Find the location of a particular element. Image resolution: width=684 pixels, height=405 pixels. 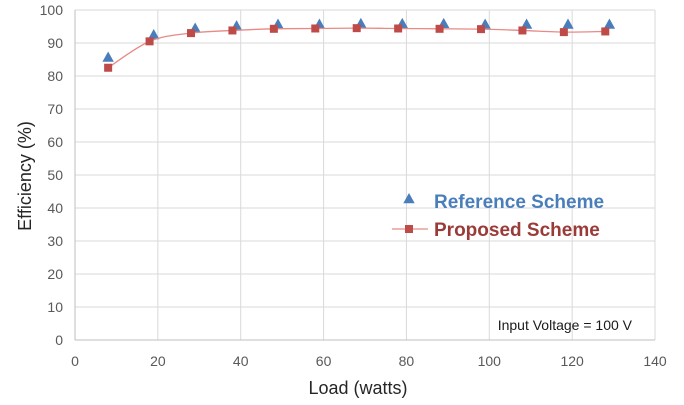

y-tick-label: 20 is located at coordinates (55, 274).